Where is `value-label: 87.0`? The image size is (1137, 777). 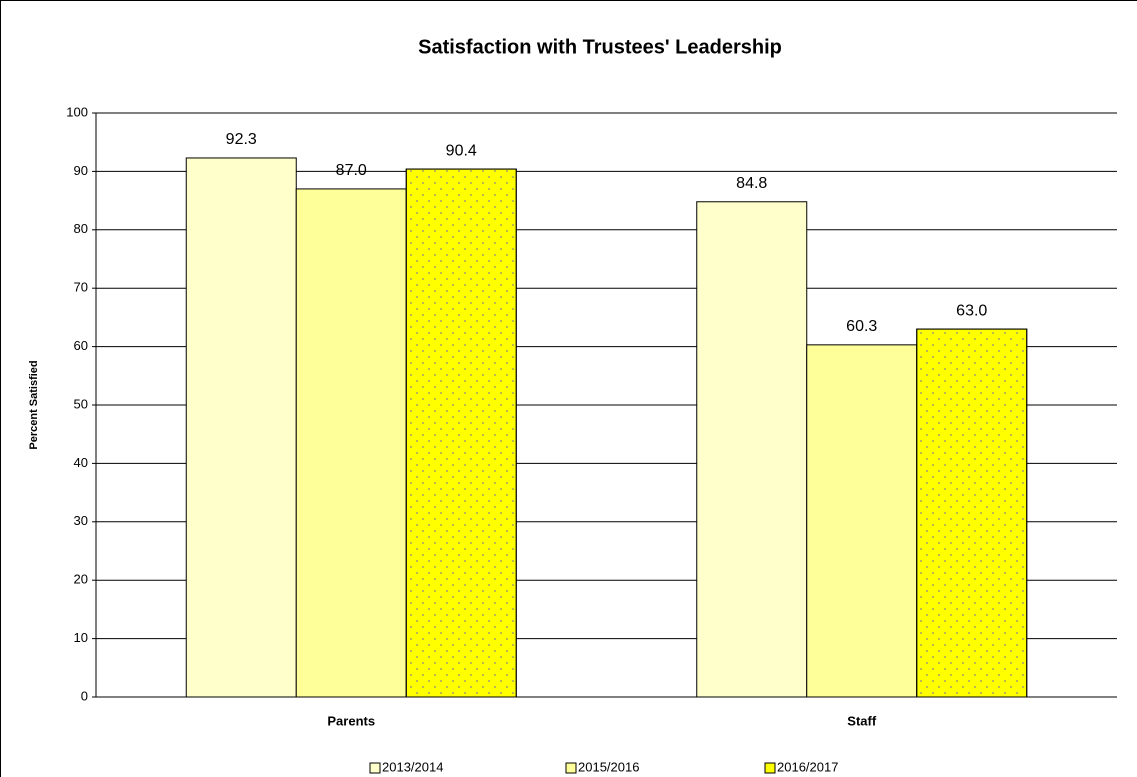
value-label: 87.0 is located at coordinates (351, 170).